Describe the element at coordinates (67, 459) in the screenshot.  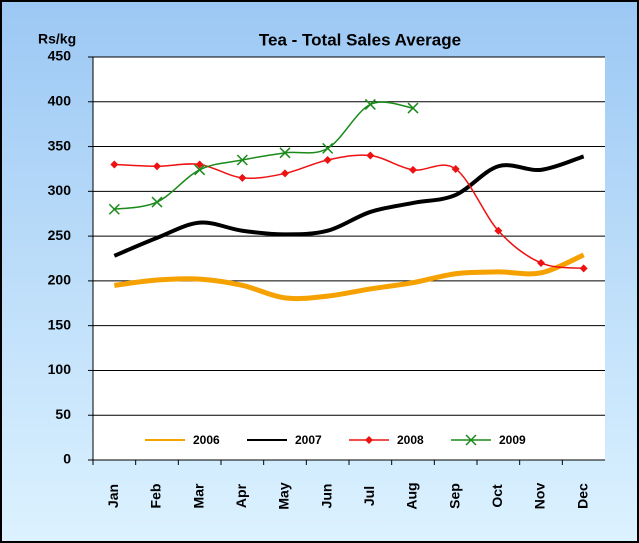
I see `y-tick-label: 0` at that location.